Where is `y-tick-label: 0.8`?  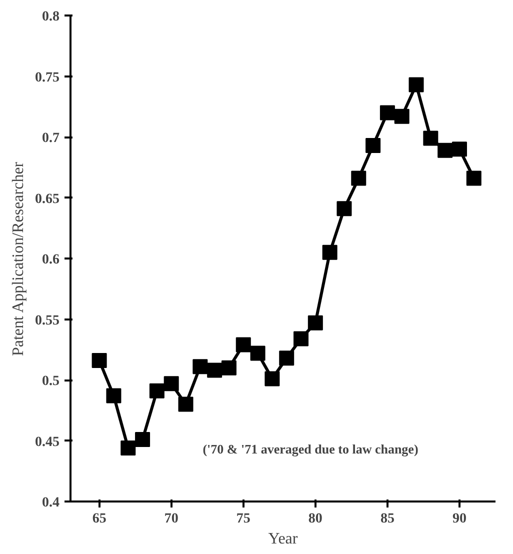
y-tick-label: 0.8 is located at coordinates (51, 17).